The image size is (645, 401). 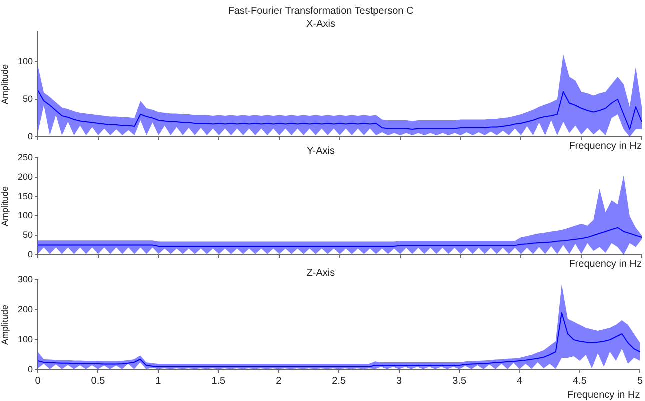 I want to click on y-tick-label: 250, so click(x=25, y=157).